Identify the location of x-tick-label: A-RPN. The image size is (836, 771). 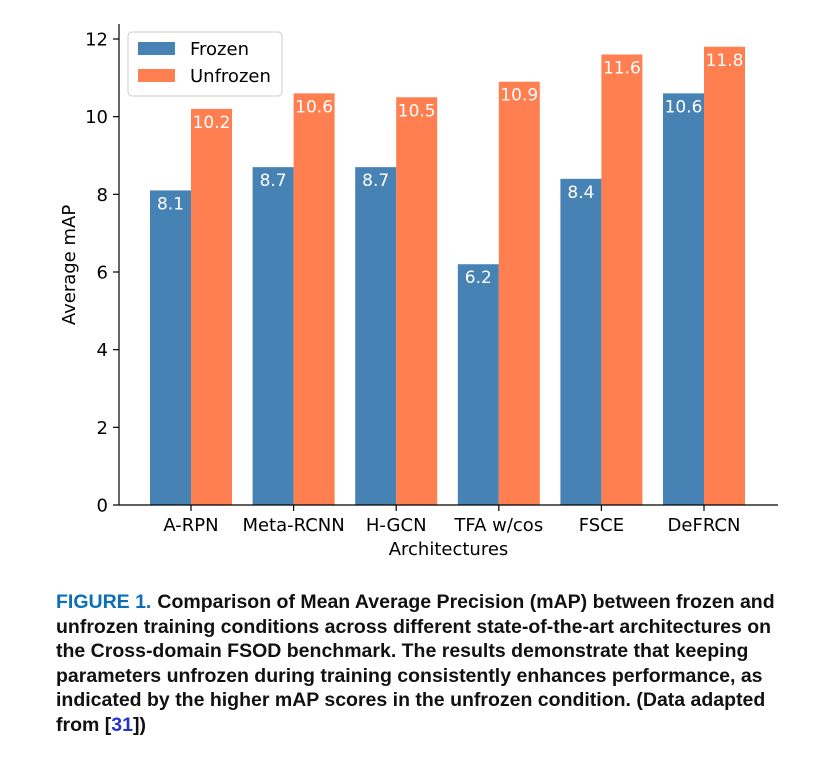
(190, 525).